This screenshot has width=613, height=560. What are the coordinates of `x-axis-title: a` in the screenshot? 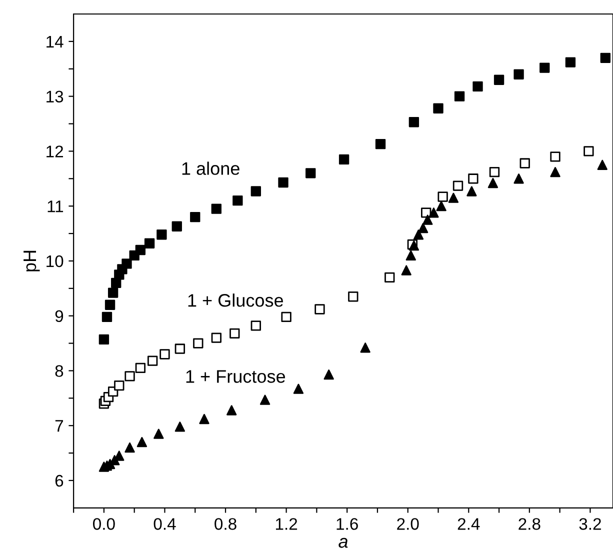 It's located at (343, 543).